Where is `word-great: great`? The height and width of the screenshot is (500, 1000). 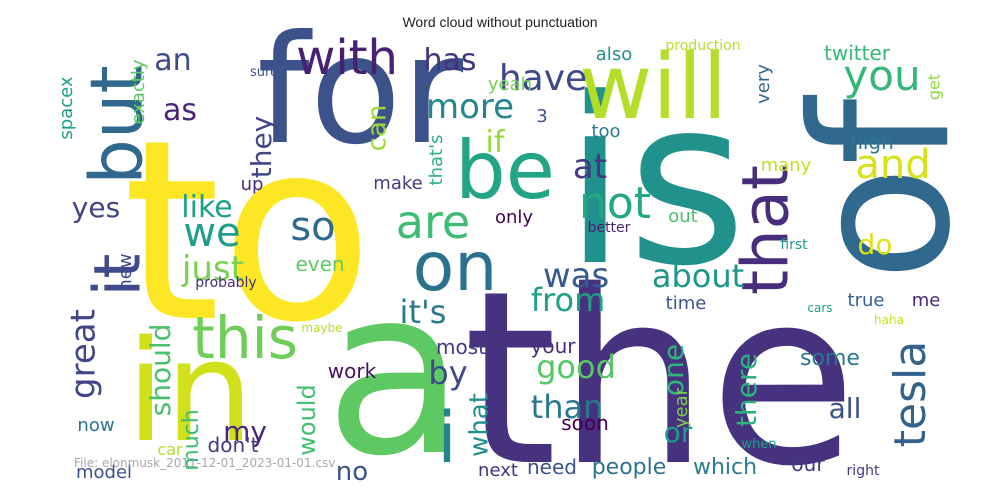 word-great: great is located at coordinates (84, 354).